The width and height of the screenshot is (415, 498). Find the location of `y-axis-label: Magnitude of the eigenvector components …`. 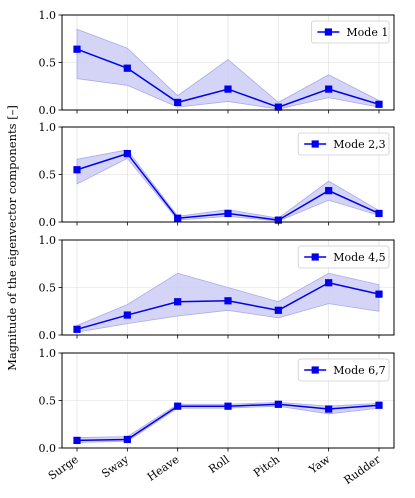

y-axis-label: Magnitude of the eigenvector components … is located at coordinates (12, 238).